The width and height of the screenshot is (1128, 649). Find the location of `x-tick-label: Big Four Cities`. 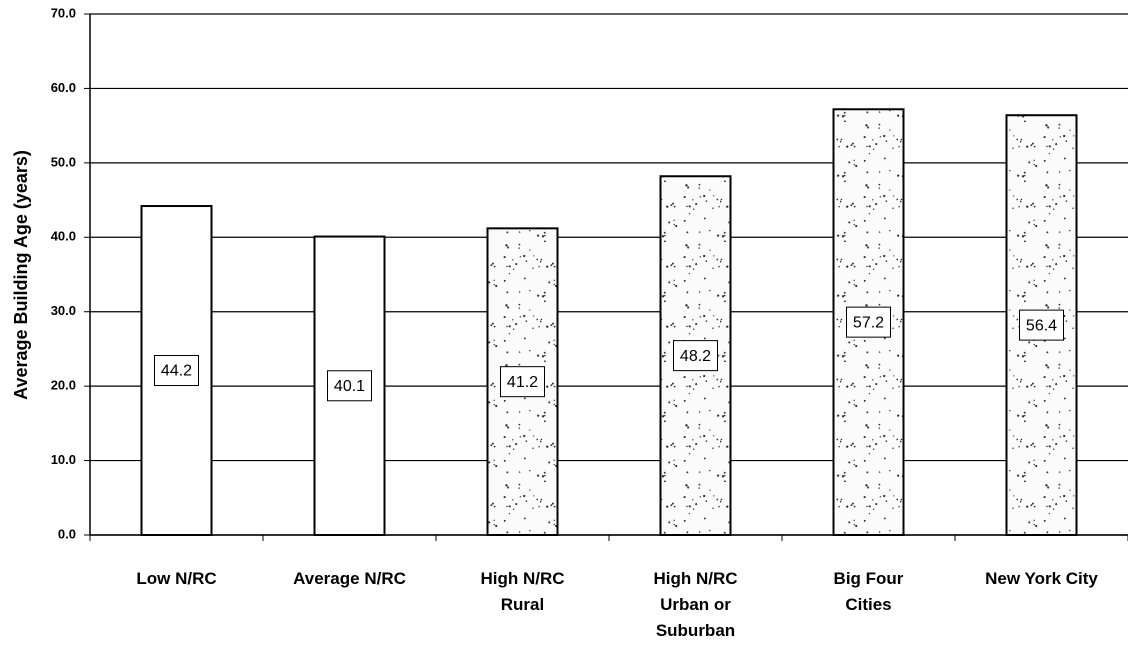

x-tick-label: Big Four Cities is located at coordinates (868, 591).